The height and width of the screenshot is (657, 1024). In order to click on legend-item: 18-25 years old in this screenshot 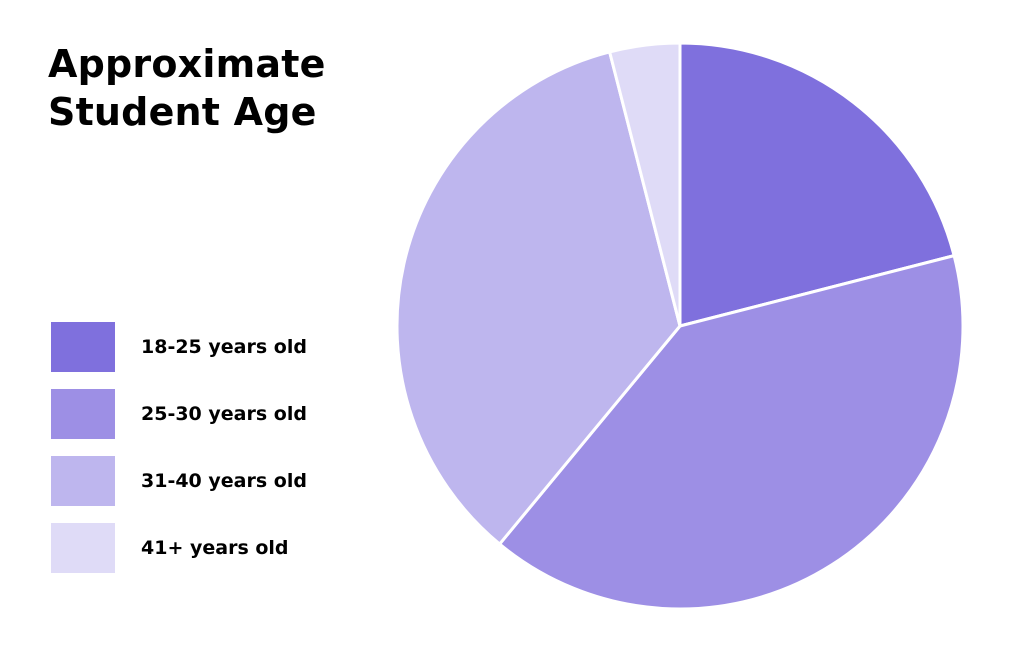, I will do `click(179, 347)`.